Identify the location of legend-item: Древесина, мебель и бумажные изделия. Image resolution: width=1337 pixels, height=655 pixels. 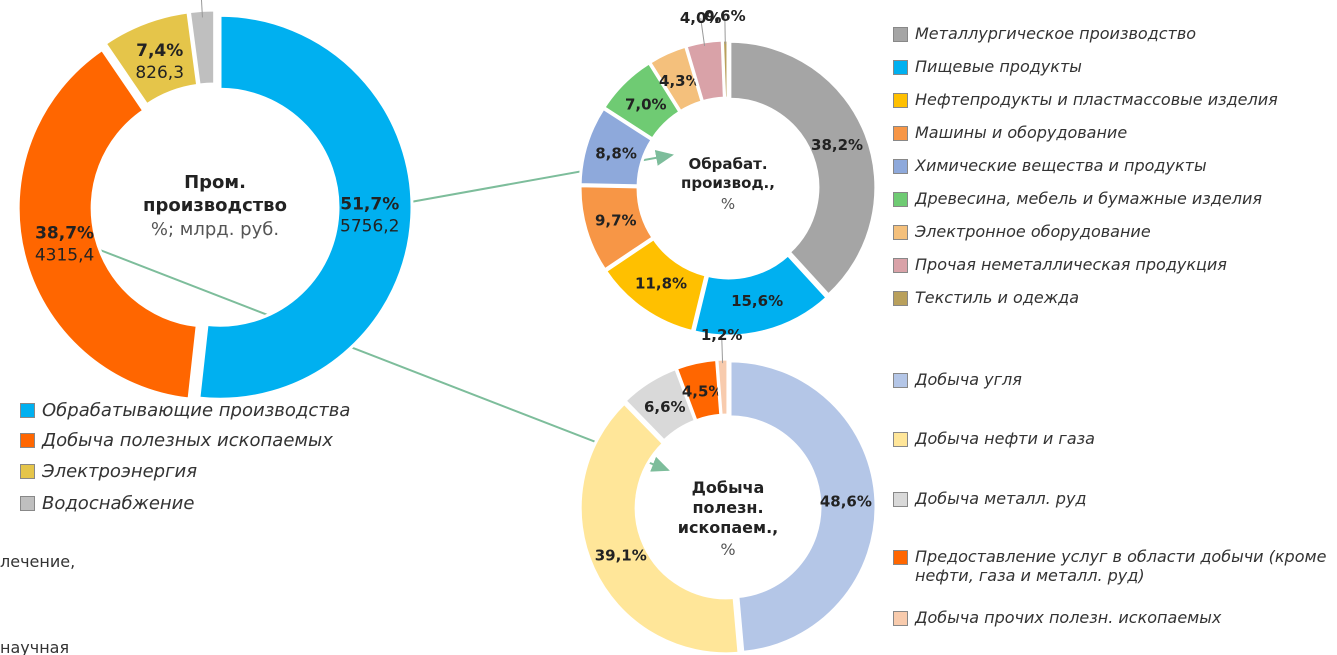
(1115, 198).